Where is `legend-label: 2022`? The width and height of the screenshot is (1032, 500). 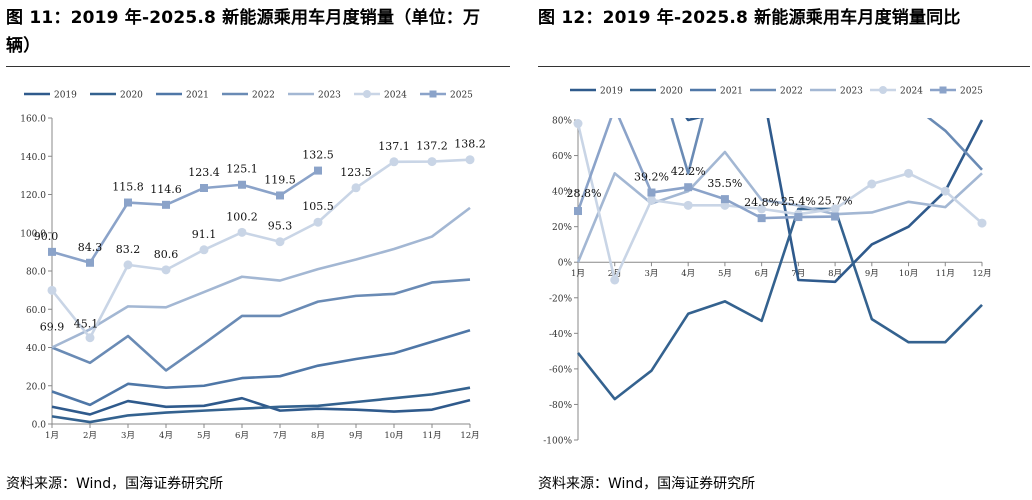 legend-label: 2022 is located at coordinates (263, 96).